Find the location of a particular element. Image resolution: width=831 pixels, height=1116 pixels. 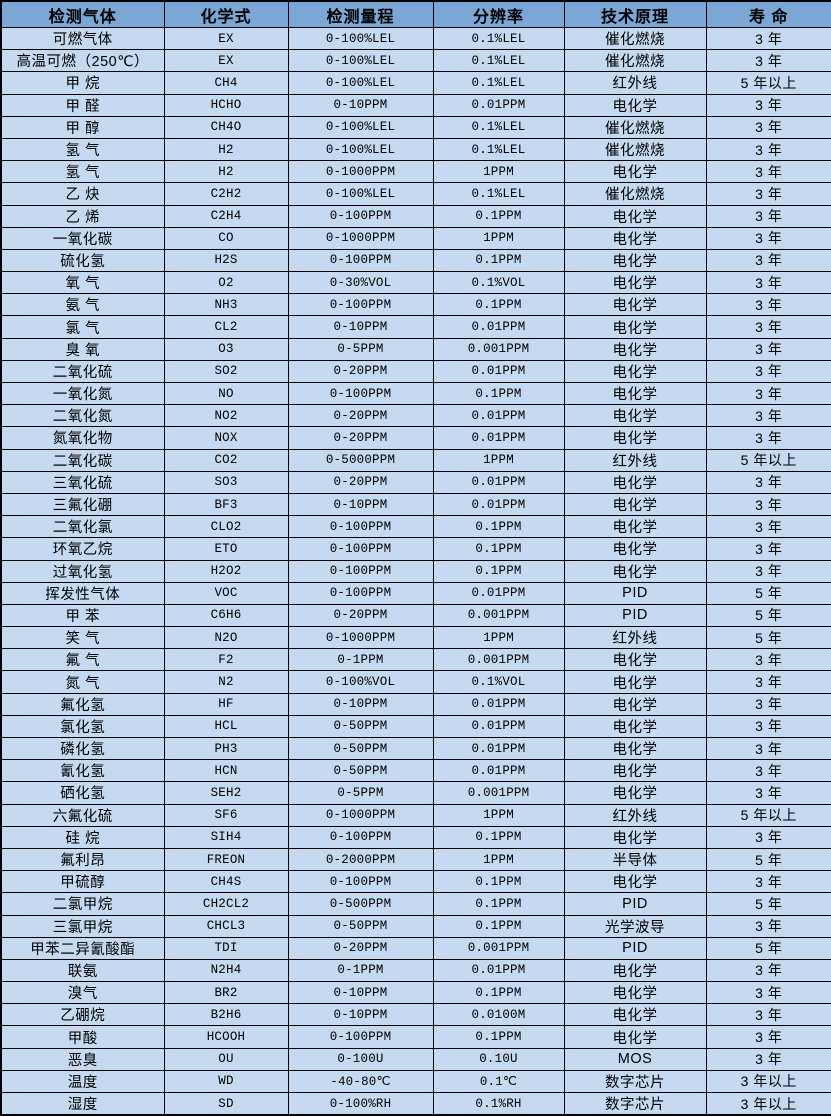

table-row: 氨 气 NH3 0-100PPM 0.1PPM 电化学 3 年 is located at coordinates (415, 305).